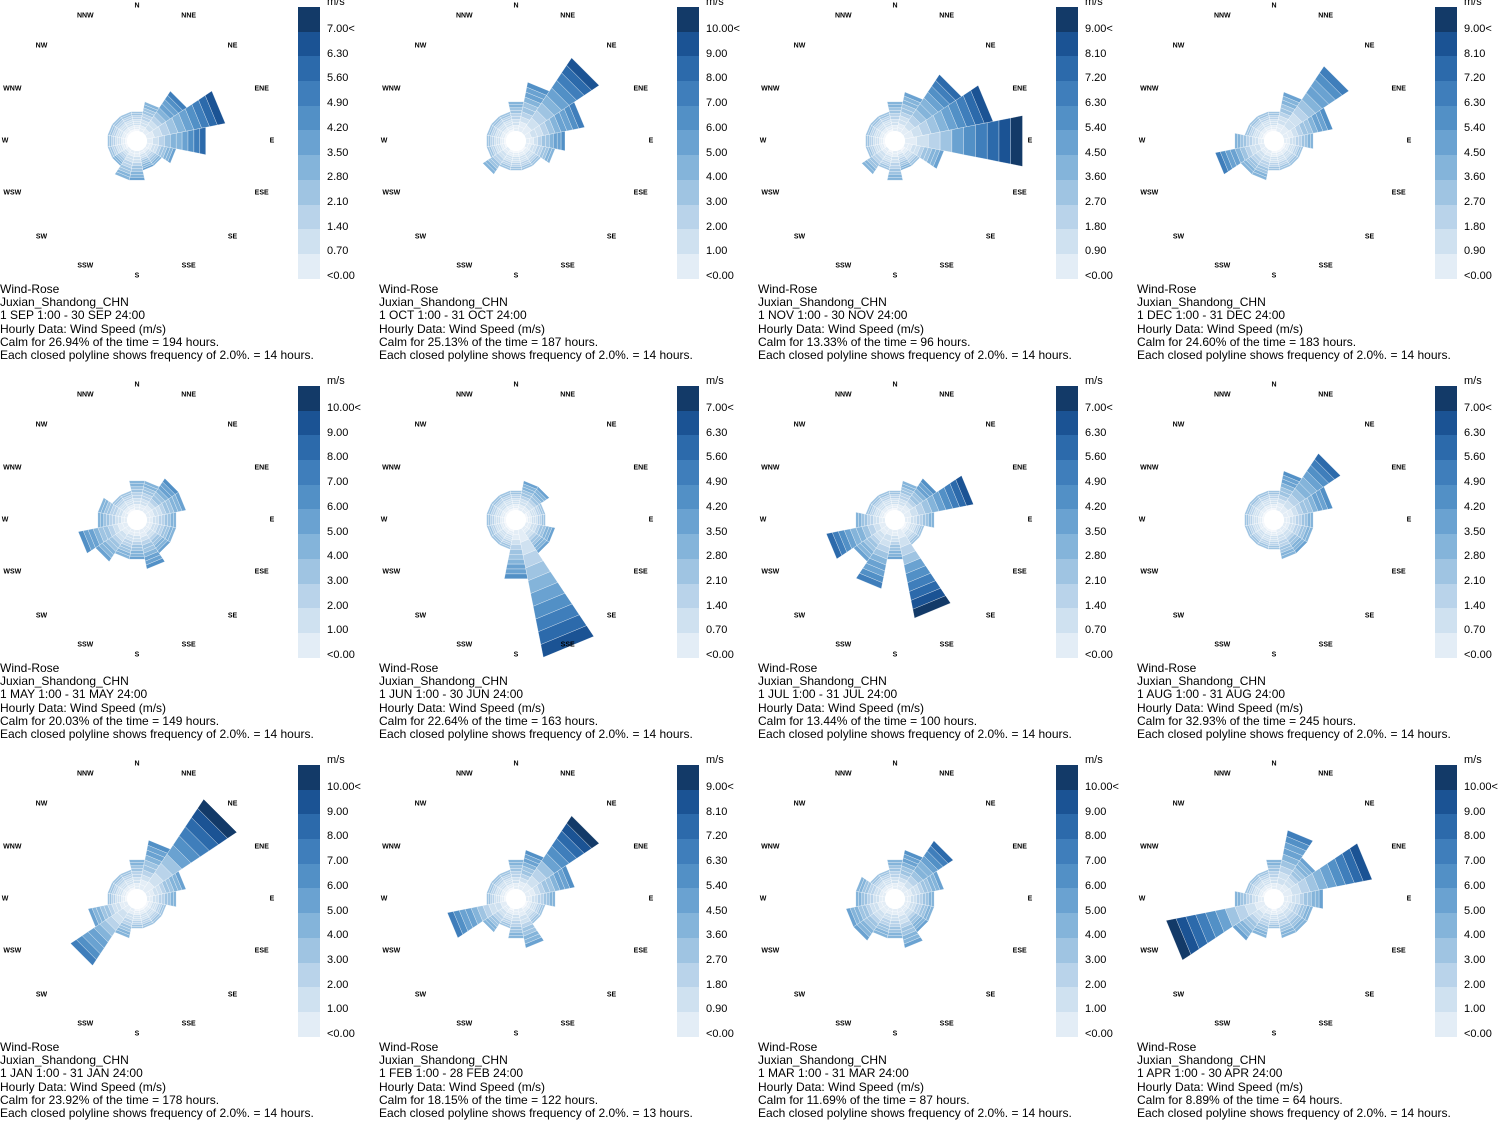 The image size is (1500, 1131). I want to click on direction-label-se: SE, so click(611, 236).